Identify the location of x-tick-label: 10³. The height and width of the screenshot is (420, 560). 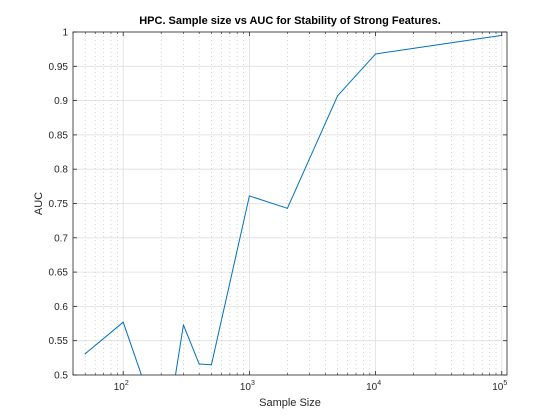
(247, 386).